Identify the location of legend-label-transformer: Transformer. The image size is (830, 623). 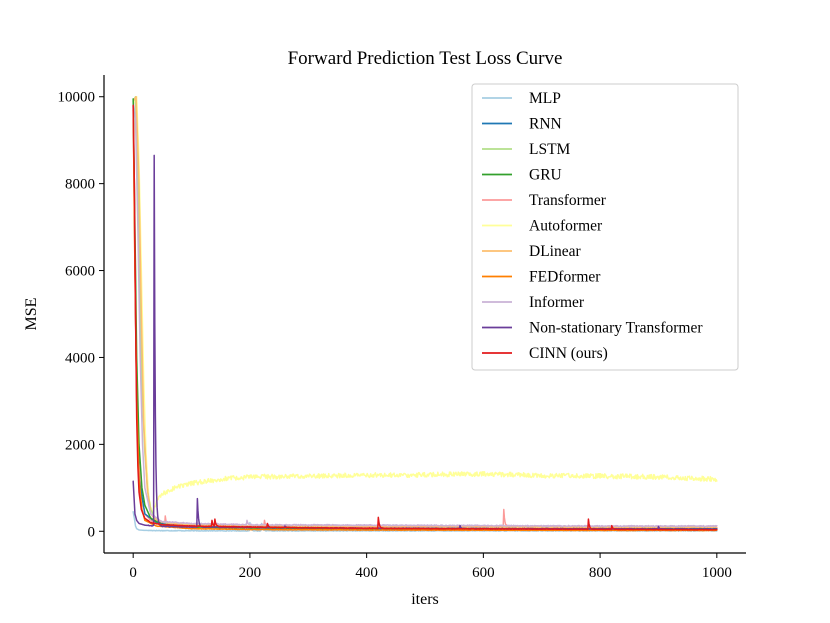
(568, 200).